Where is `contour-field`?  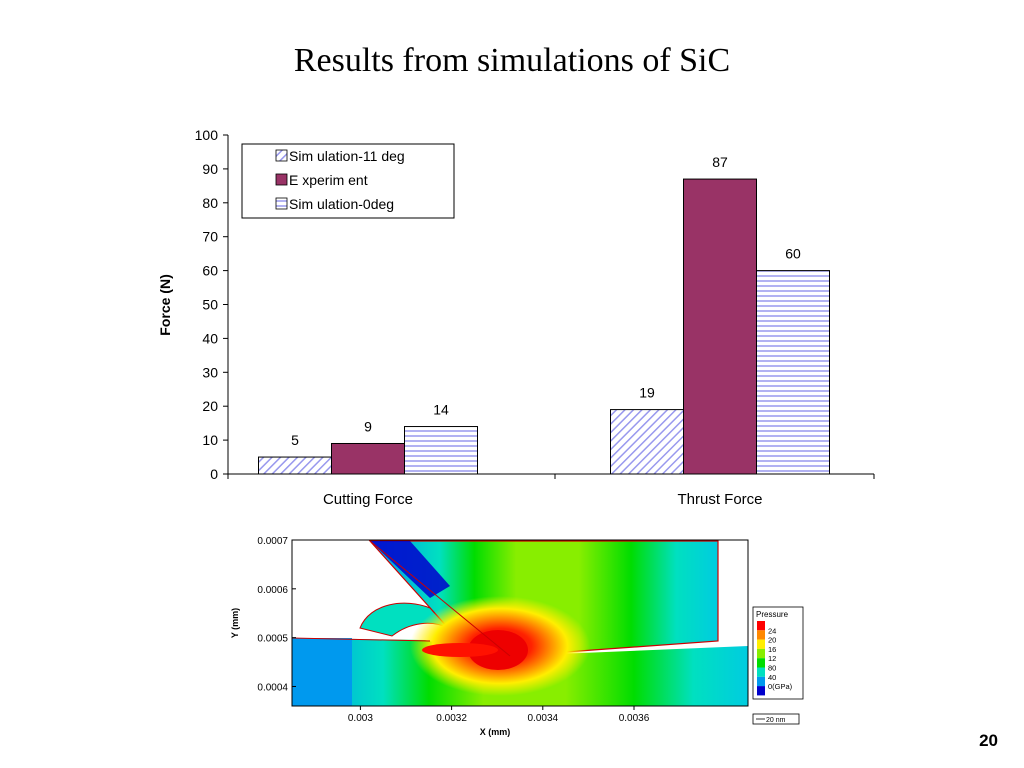
contour-field is located at coordinates (520, 623).